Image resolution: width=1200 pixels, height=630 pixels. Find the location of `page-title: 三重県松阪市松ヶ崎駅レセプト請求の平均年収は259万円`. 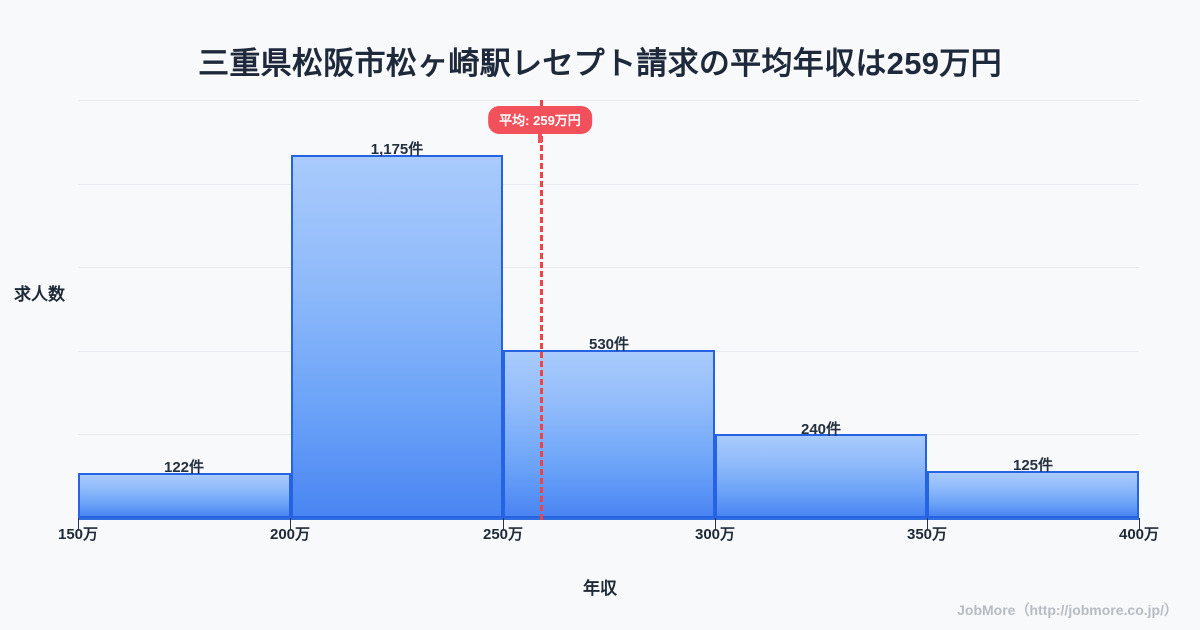

page-title: 三重県松阪市松ヶ崎駅レセプト請求の平均年収は259万円 is located at coordinates (600, 63).